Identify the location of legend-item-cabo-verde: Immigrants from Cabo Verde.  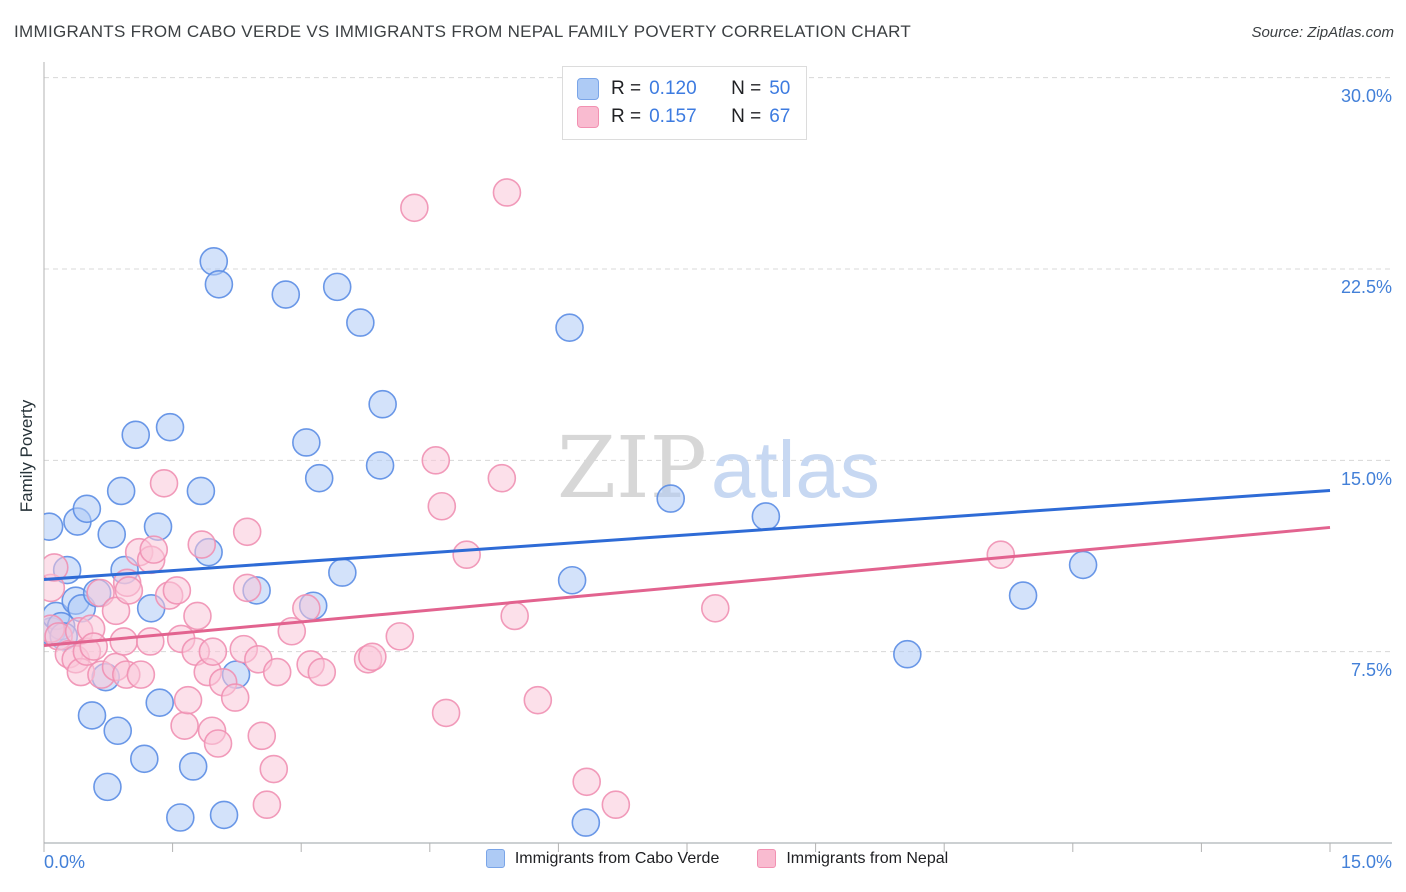
(602, 858).